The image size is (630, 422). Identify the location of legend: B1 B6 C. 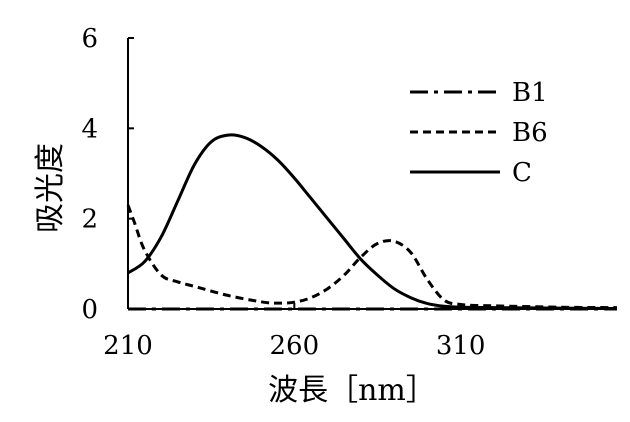
(479, 133).